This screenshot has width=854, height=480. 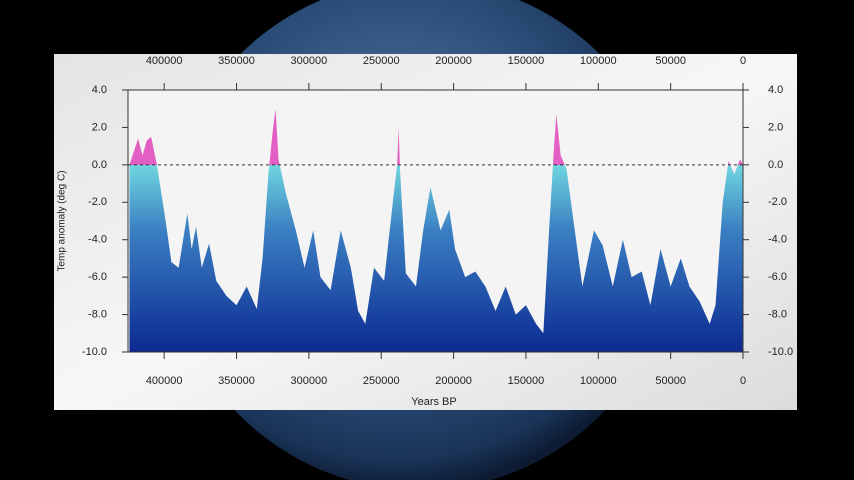 I want to click on y-tick-label: -6.0, so click(x=97, y=277).